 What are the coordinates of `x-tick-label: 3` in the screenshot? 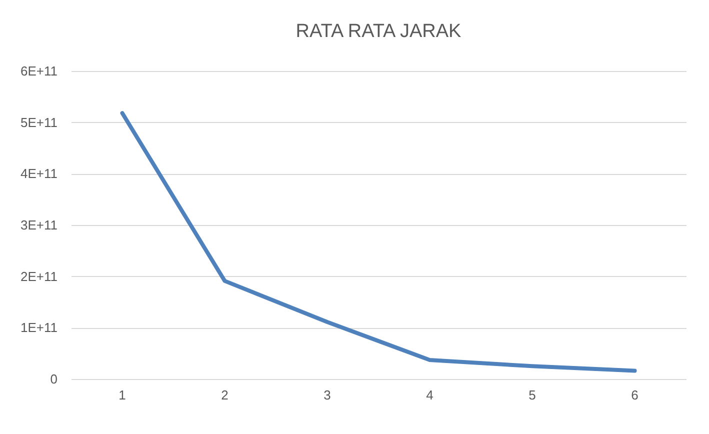 It's located at (327, 395).